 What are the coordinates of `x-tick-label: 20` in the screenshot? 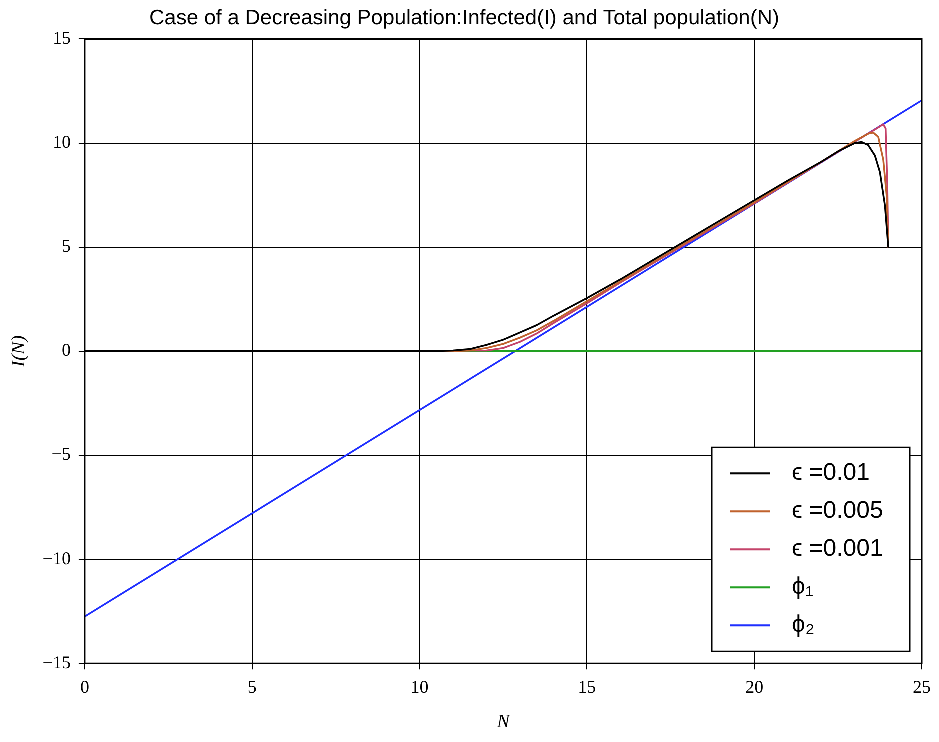 It's located at (755, 687).